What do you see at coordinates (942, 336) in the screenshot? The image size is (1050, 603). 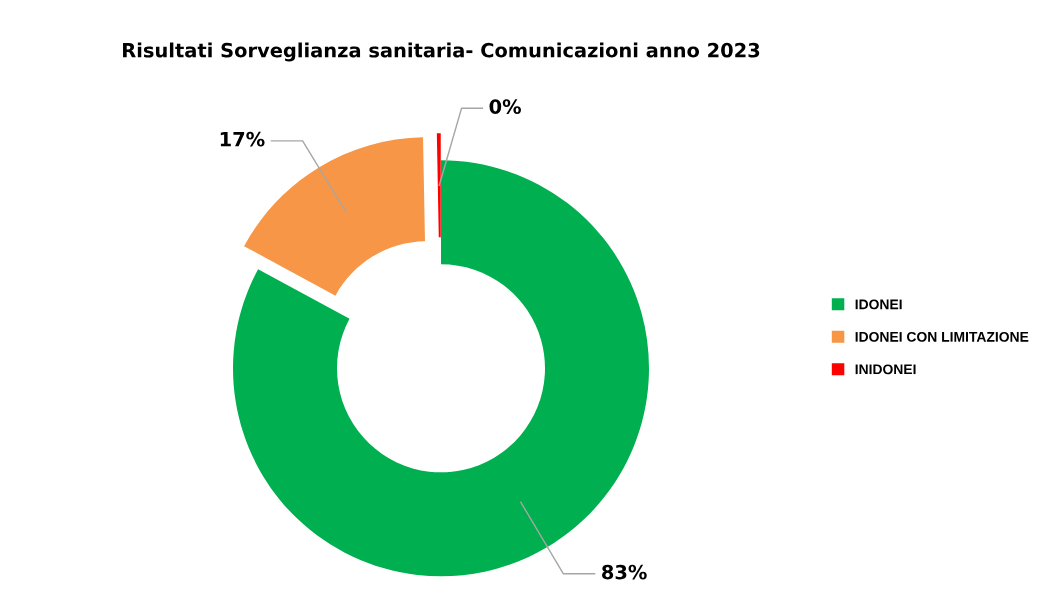 I see `legend-label: IDONEI CON LIMITAZIONE` at bounding box center [942, 336].